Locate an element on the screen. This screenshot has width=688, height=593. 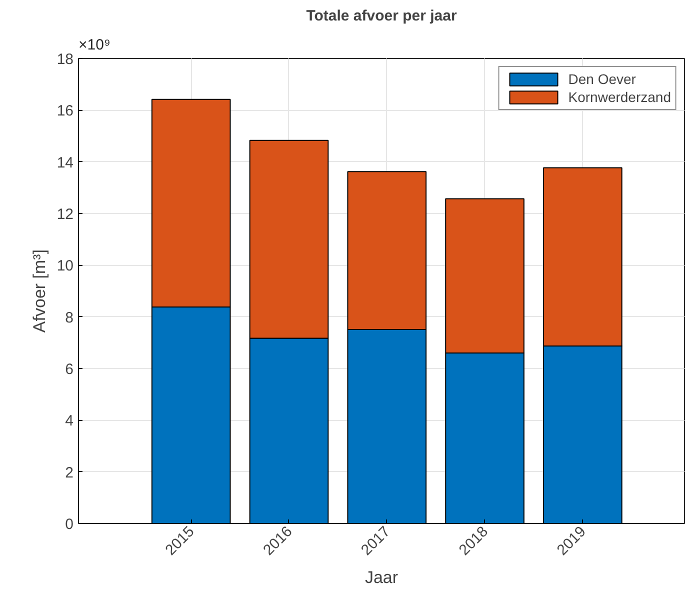
y-tick-label: 16 is located at coordinates (65, 111).